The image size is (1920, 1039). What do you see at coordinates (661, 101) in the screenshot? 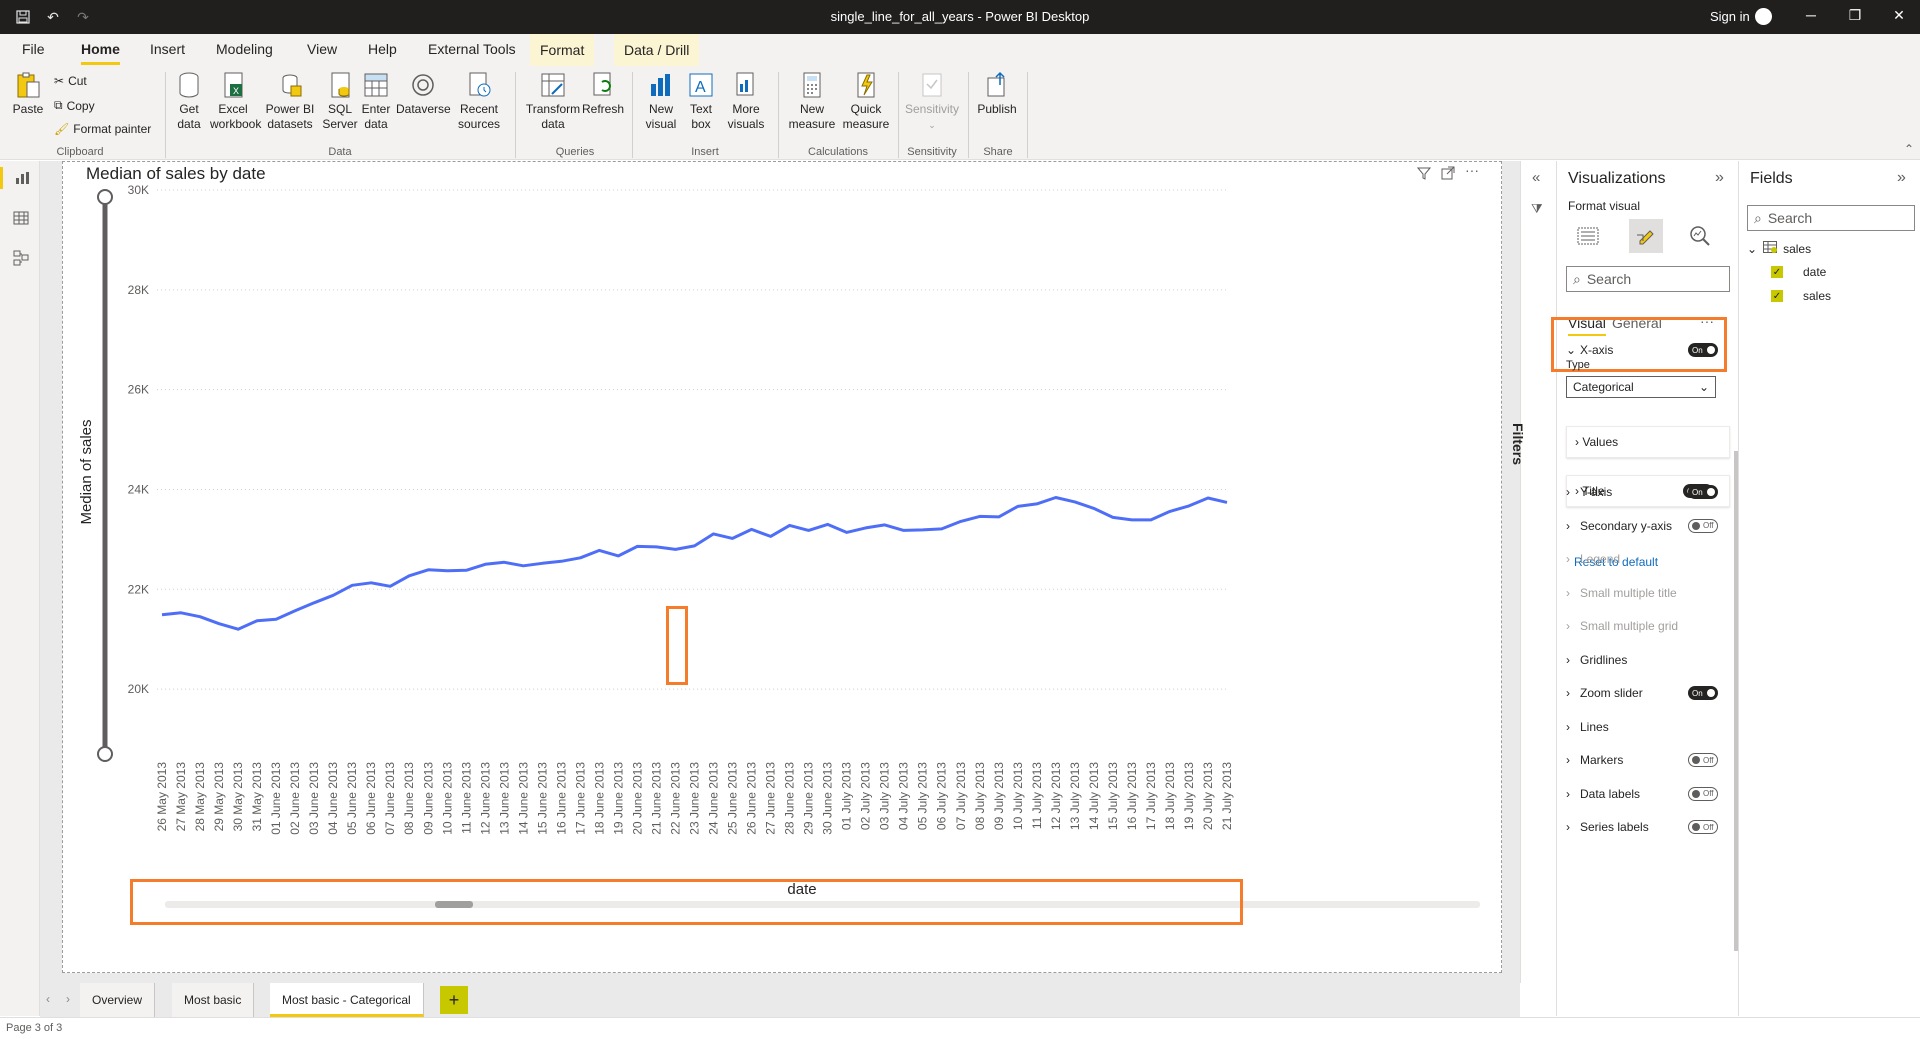
I see `new-visual-button: New visual` at bounding box center [661, 101].